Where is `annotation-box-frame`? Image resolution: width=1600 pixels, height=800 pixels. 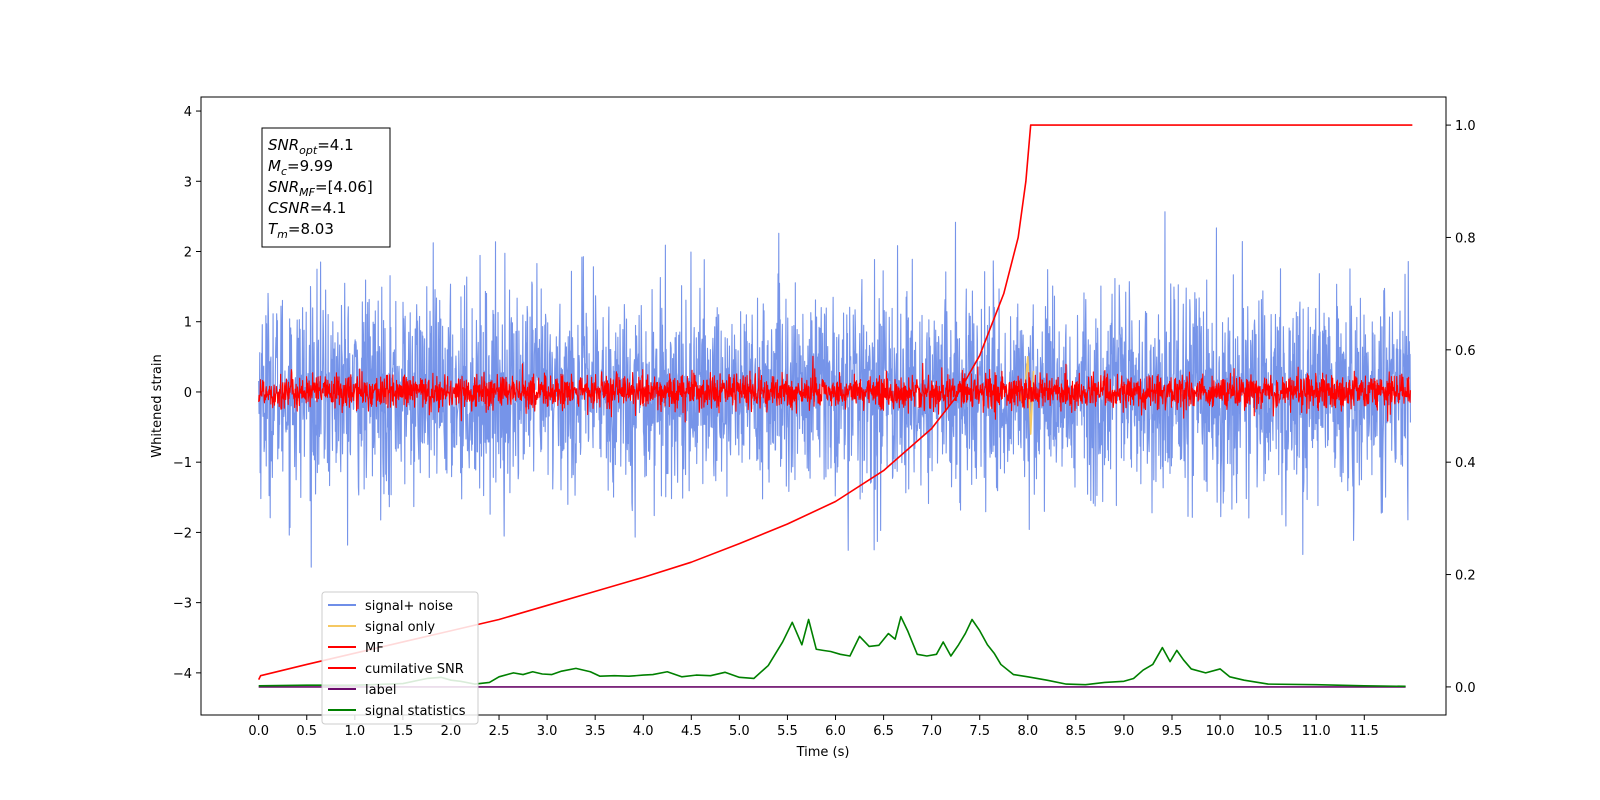
annotation-box-frame is located at coordinates (326, 187).